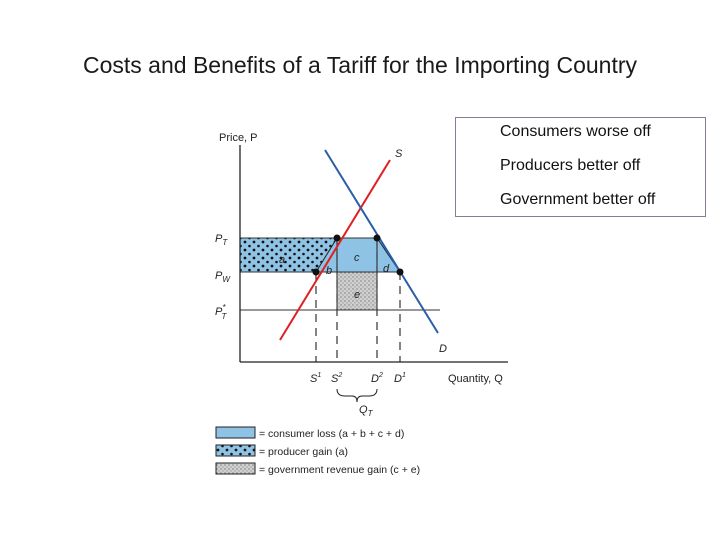 The image size is (720, 540). I want to click on area-label-c: c, so click(357, 258).